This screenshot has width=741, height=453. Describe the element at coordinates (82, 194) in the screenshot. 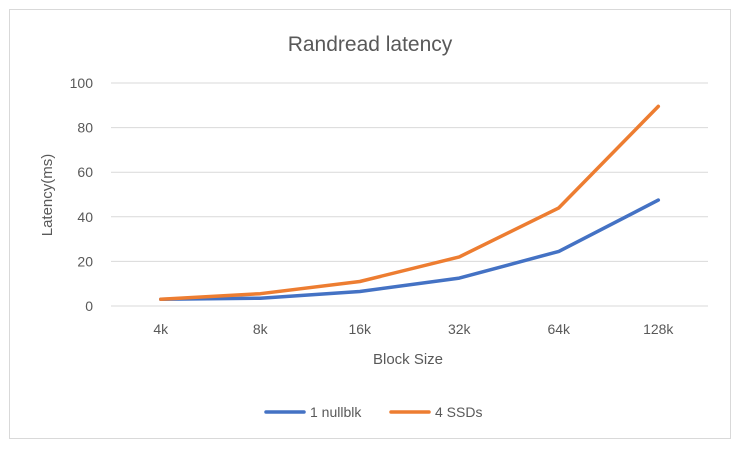

I see `y-axis-ticks: 0 20 40 60 80 100` at that location.